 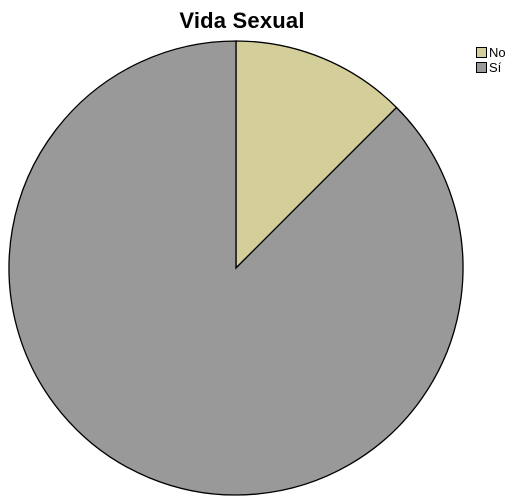 I want to click on legend-label-si: Sí, so click(x=495, y=67).